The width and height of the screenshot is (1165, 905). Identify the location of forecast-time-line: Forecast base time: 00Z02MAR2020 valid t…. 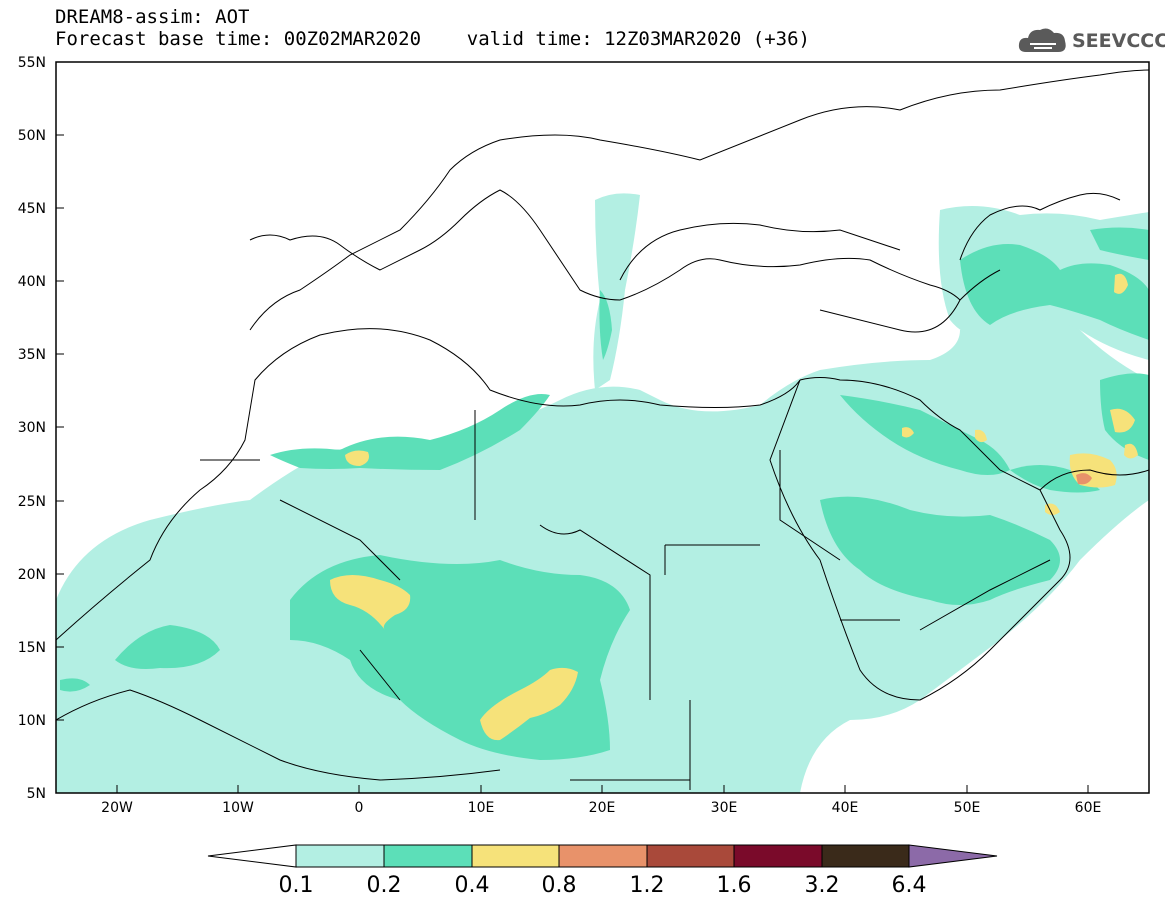
(432, 39).